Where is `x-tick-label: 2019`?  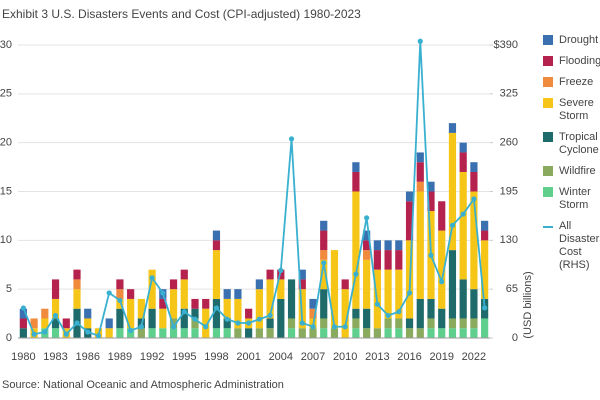
x-tick-label: 2019 is located at coordinates (441, 357).